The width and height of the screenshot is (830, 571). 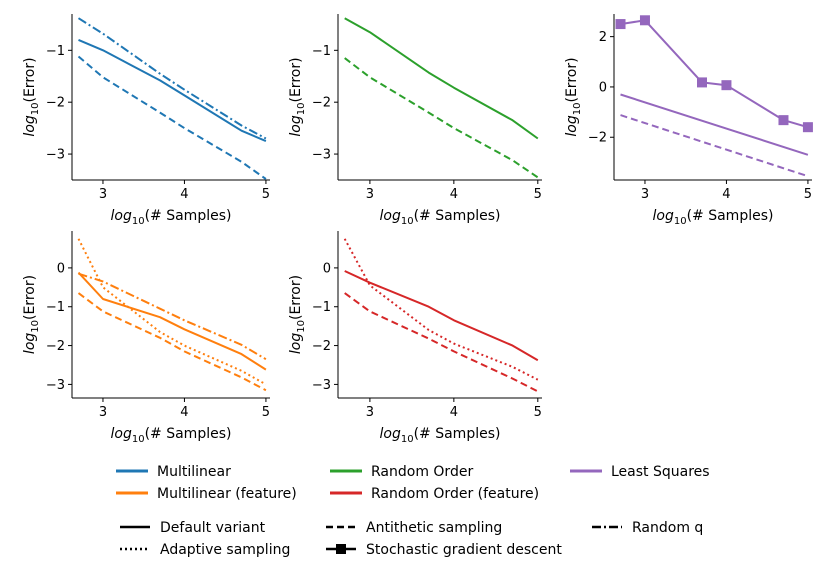 What do you see at coordinates (667, 528) in the screenshot?
I see `legend-label: Random q` at bounding box center [667, 528].